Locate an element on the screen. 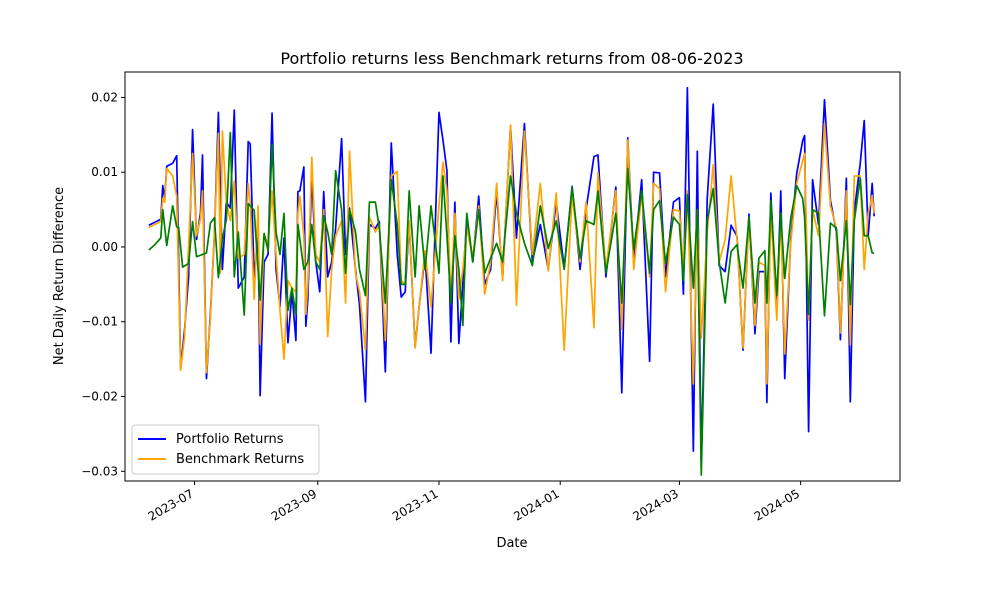 The width and height of the screenshot is (1000, 604). y-tick-label: 0.02 is located at coordinates (104, 97).